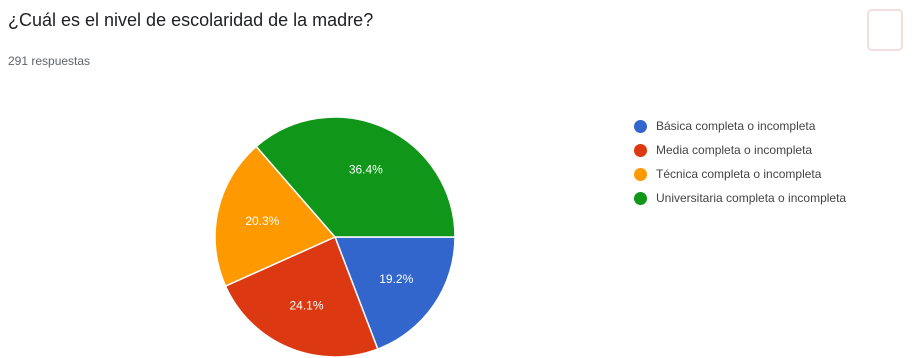 Image resolution: width=914 pixels, height=358 pixels. What do you see at coordinates (262, 221) in the screenshot?
I see `slice-label: 20.3%` at bounding box center [262, 221].